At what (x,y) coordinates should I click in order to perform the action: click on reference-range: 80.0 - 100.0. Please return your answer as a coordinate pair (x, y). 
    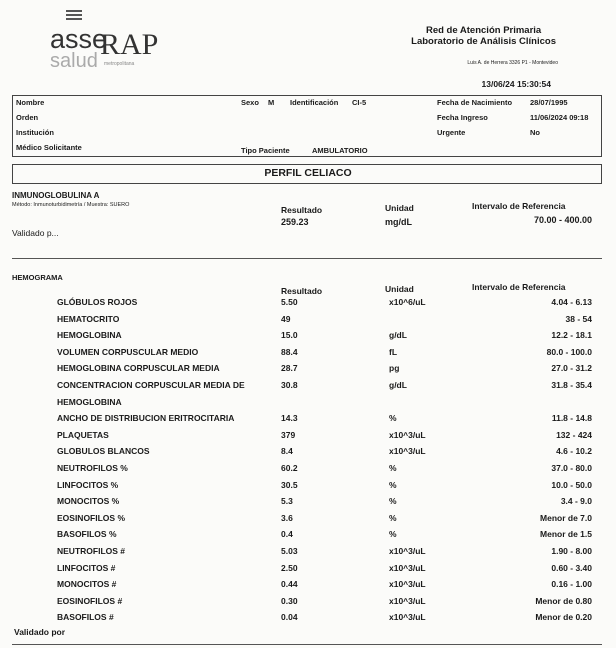
    Looking at the image, I should click on (569, 351).